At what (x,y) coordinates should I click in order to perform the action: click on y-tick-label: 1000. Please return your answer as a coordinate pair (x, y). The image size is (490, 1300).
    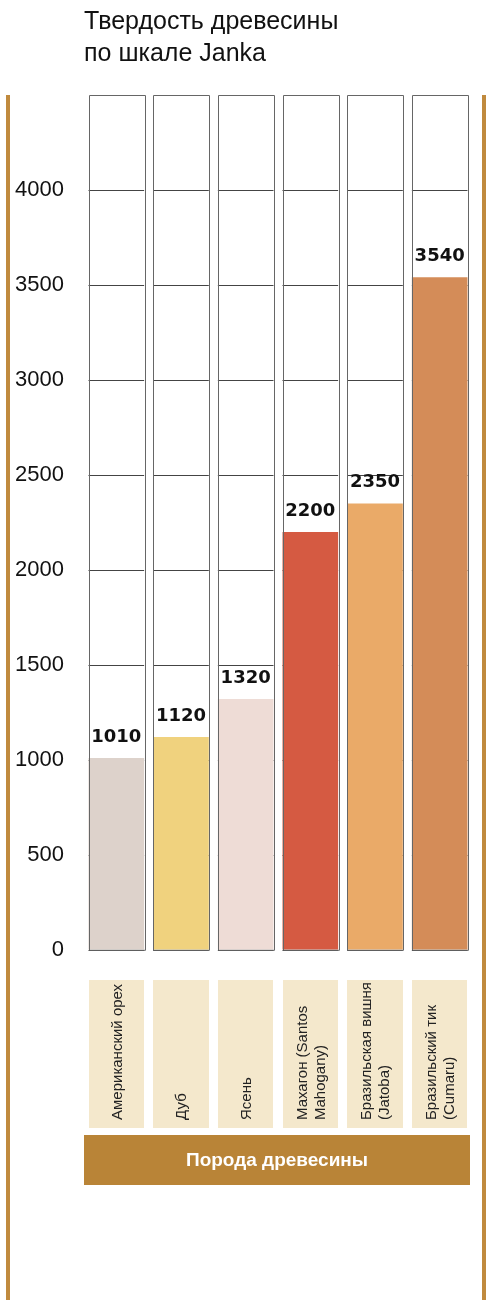
    Looking at the image, I should click on (39, 758).